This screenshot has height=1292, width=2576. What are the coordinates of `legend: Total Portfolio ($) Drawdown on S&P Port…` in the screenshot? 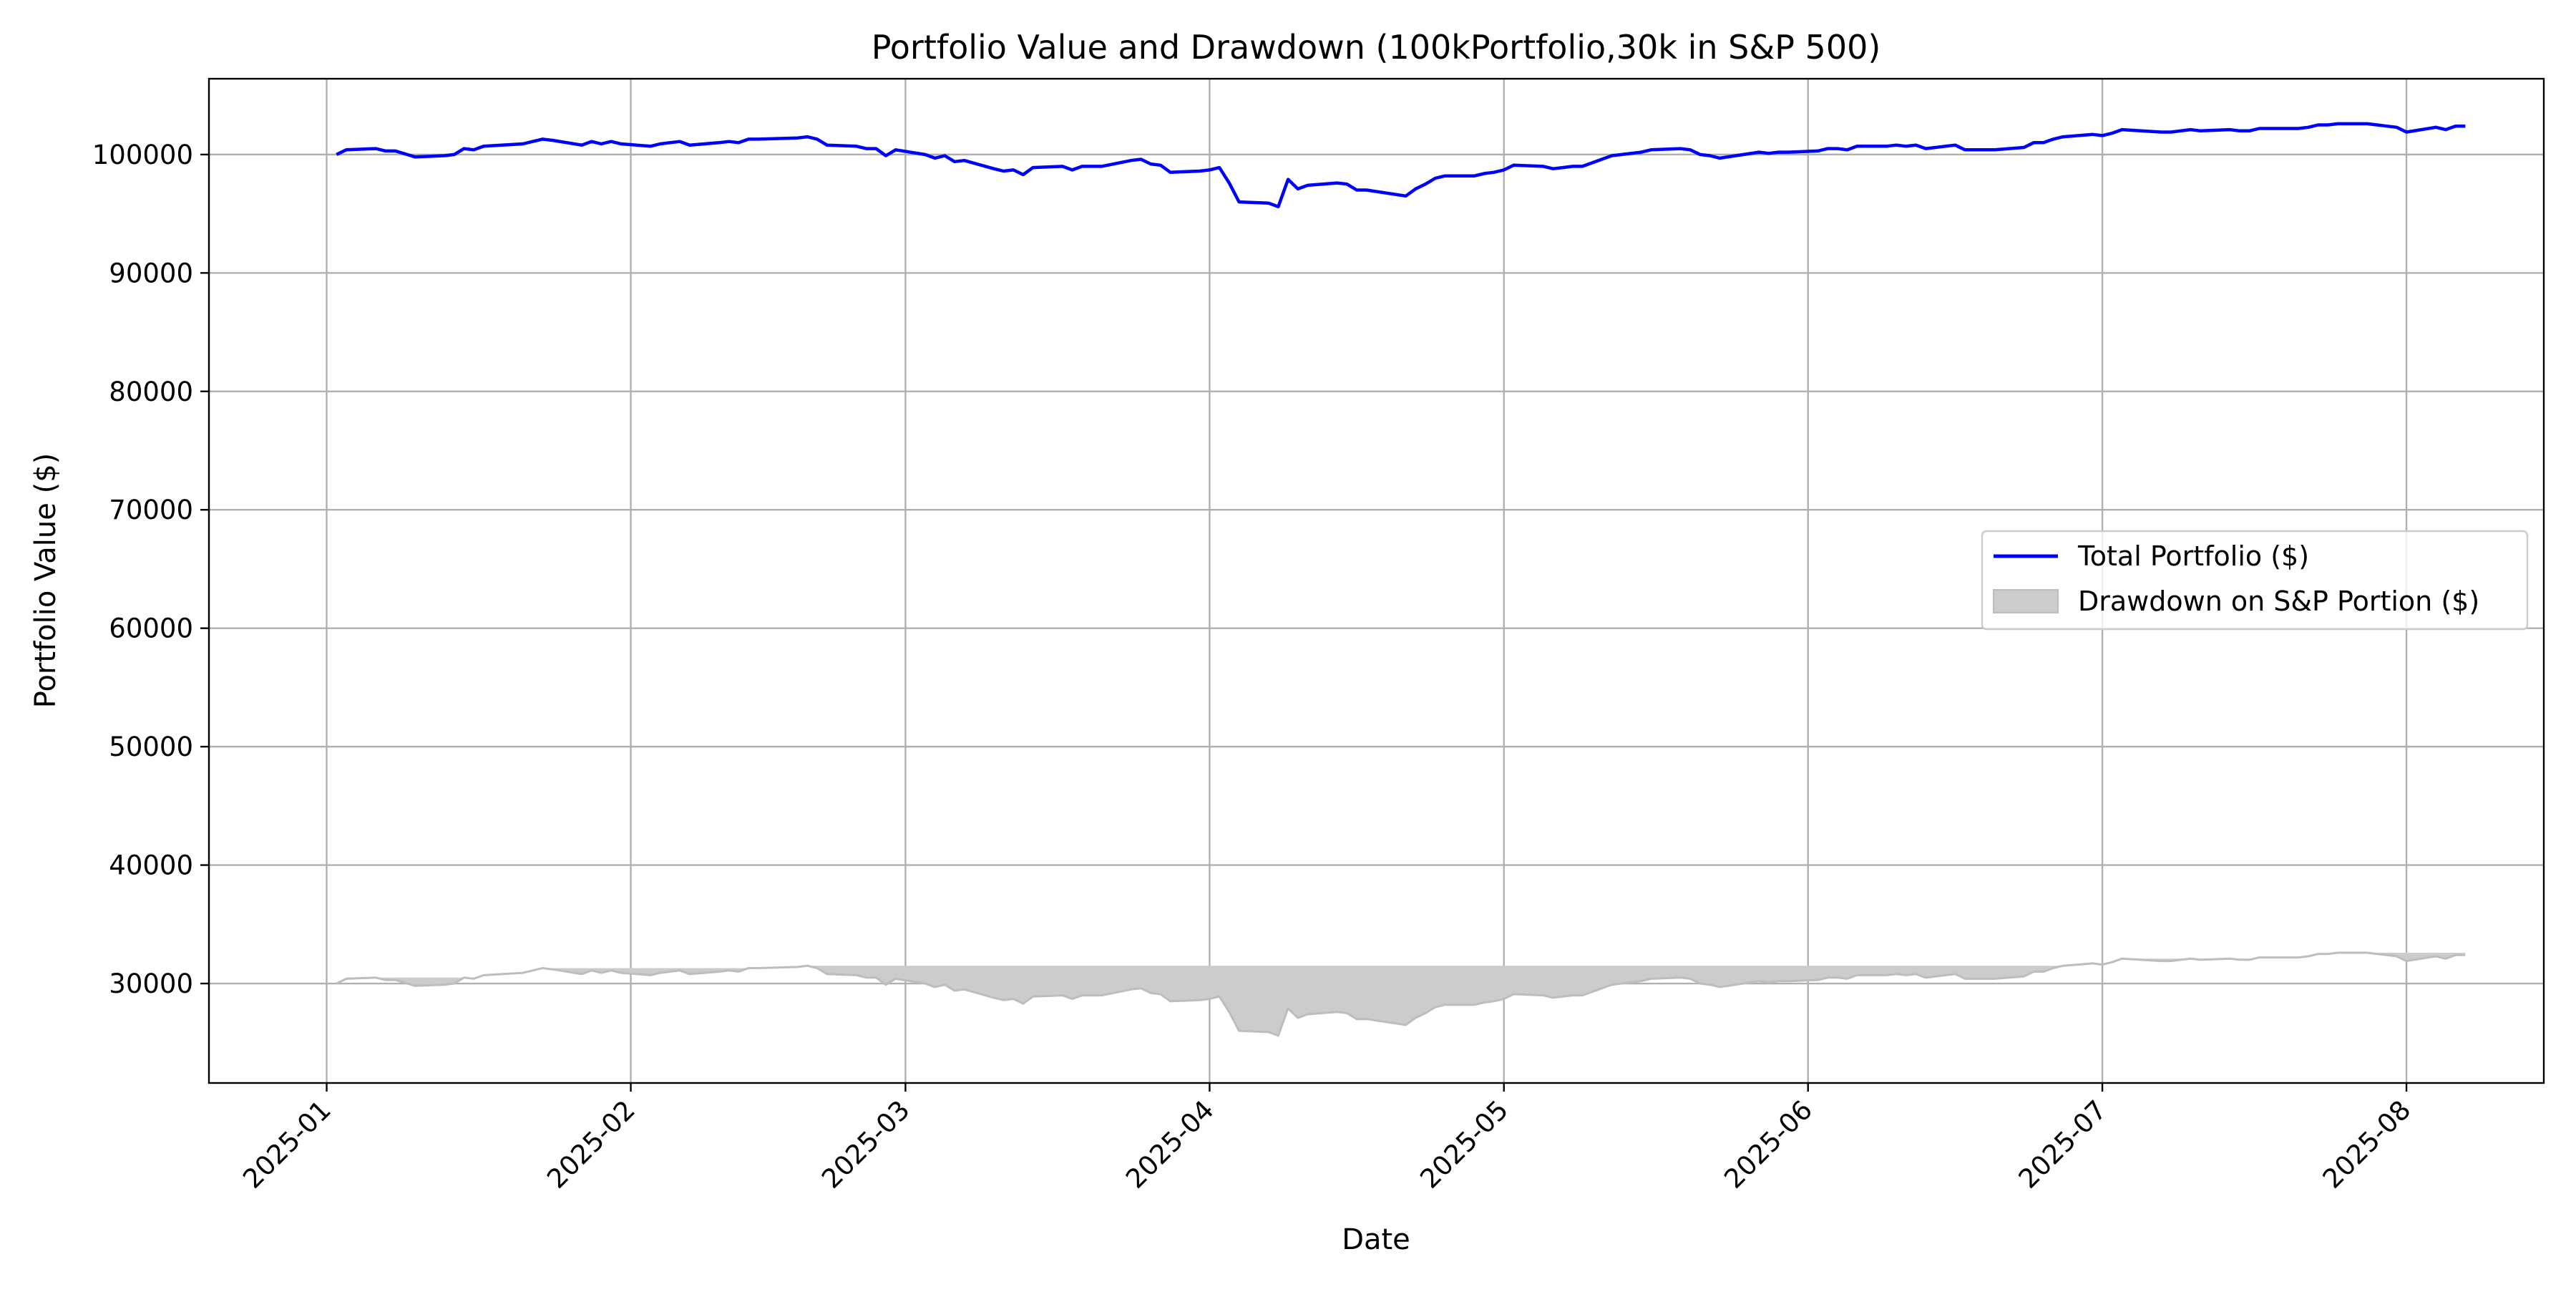 It's located at (2254, 580).